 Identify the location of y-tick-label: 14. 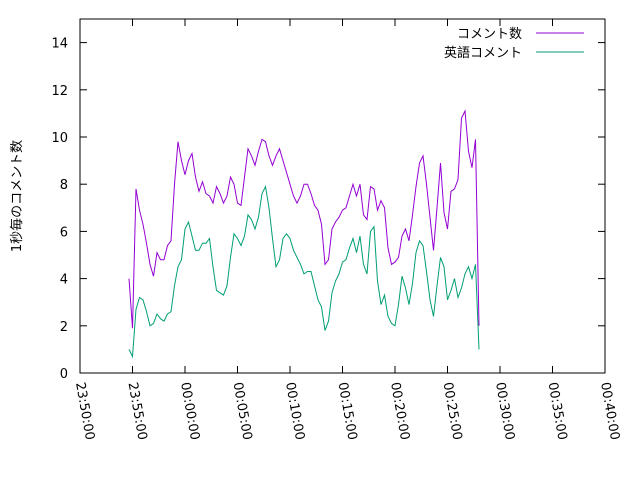
(59, 44).